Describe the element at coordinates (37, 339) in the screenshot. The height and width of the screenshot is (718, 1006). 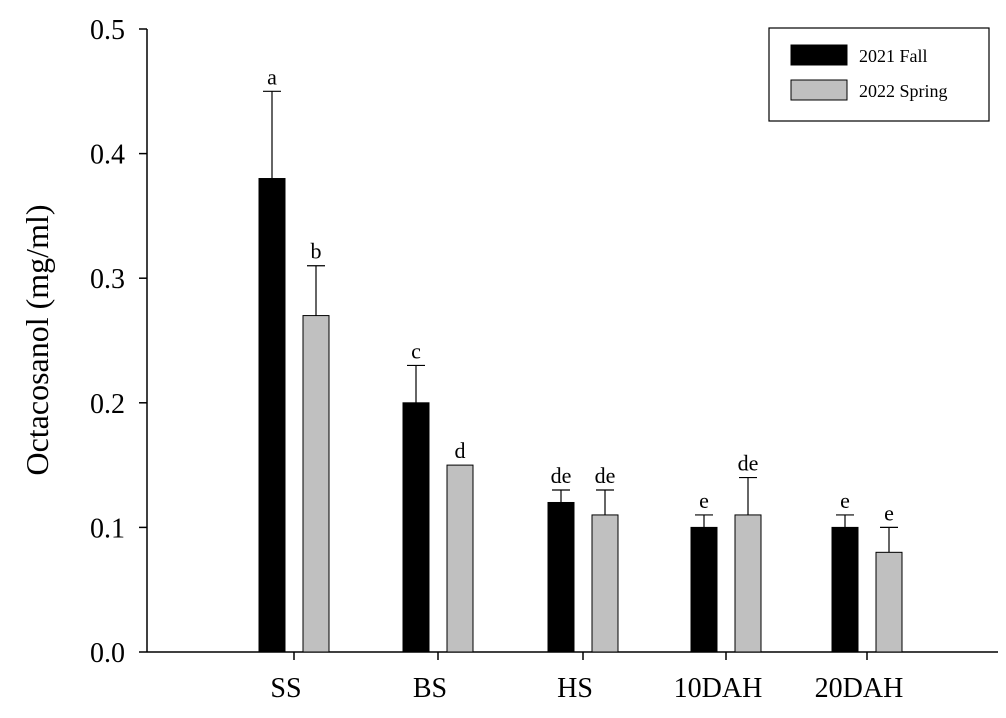
I see `y-axis-label: Octacosanol (mg/ml)` at that location.